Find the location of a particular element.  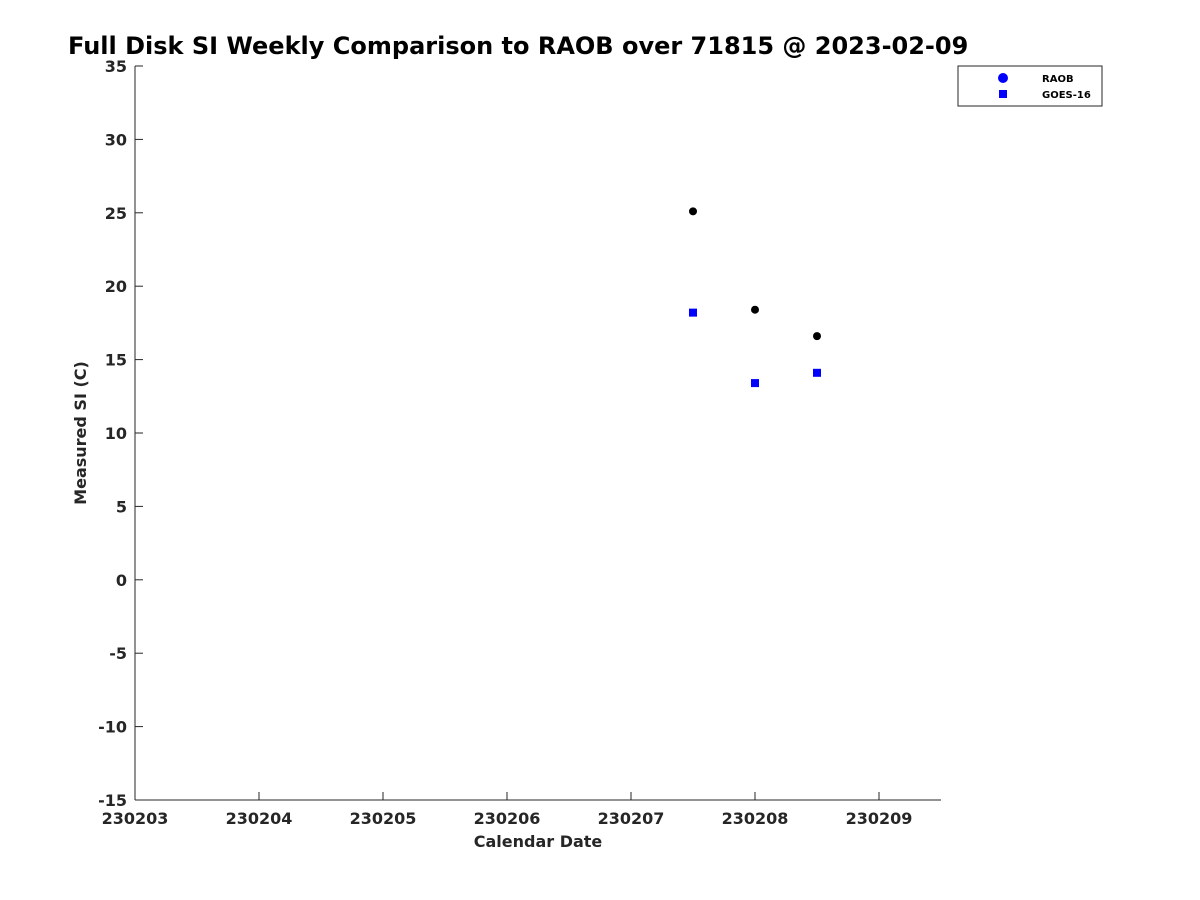

legend-raob-marker is located at coordinates (1003, 78).